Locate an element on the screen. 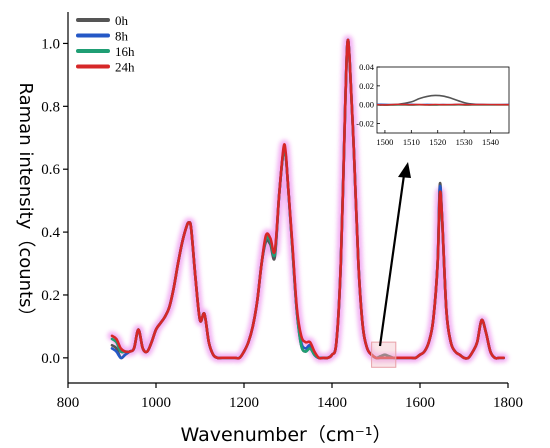 This screenshot has height=448, width=550. inset-x-tick-label: 1540 is located at coordinates (490, 142).